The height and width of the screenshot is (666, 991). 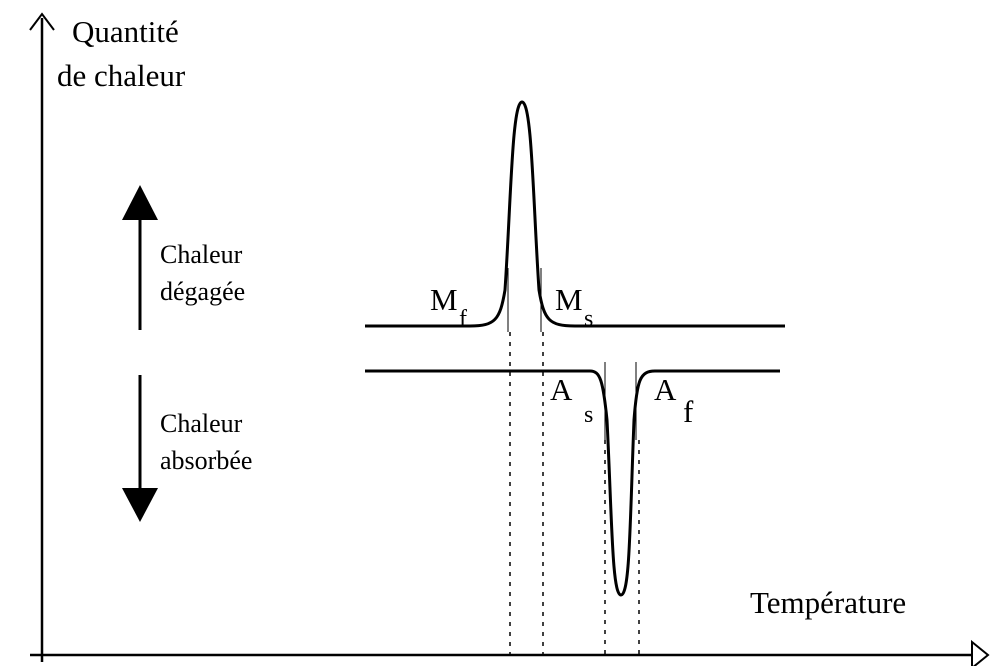 I want to click on absorbed-label: absorbée, so click(x=206, y=460).